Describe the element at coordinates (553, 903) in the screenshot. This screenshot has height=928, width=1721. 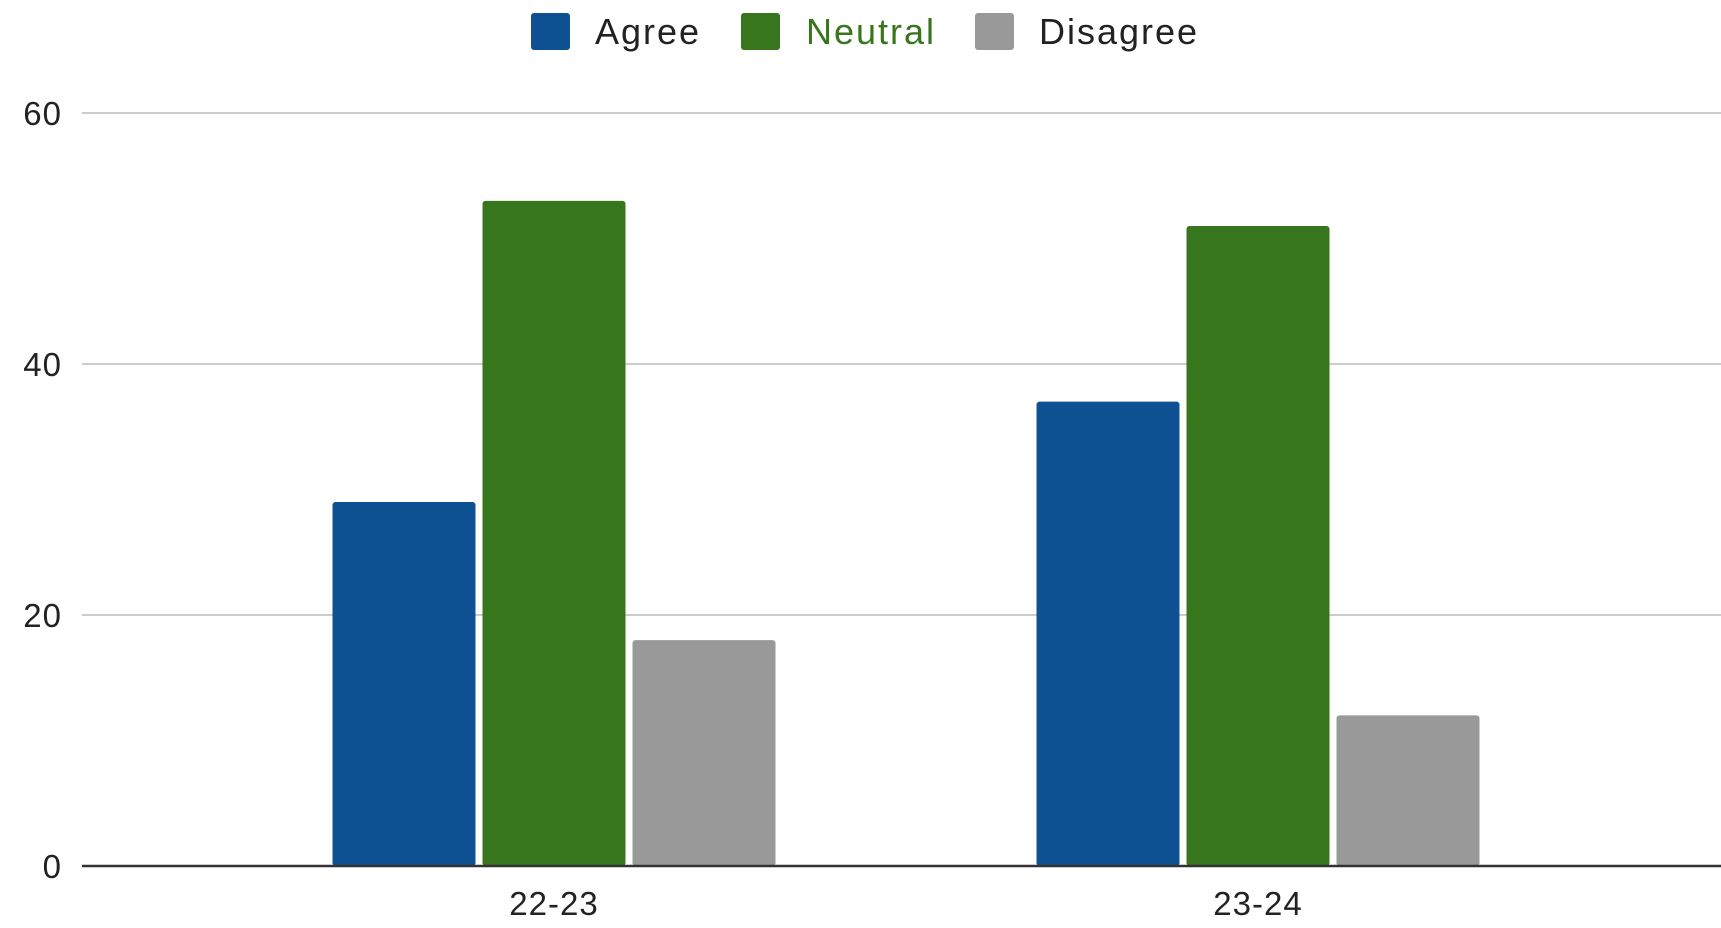
I see `x-tick-label: 22-23` at that location.